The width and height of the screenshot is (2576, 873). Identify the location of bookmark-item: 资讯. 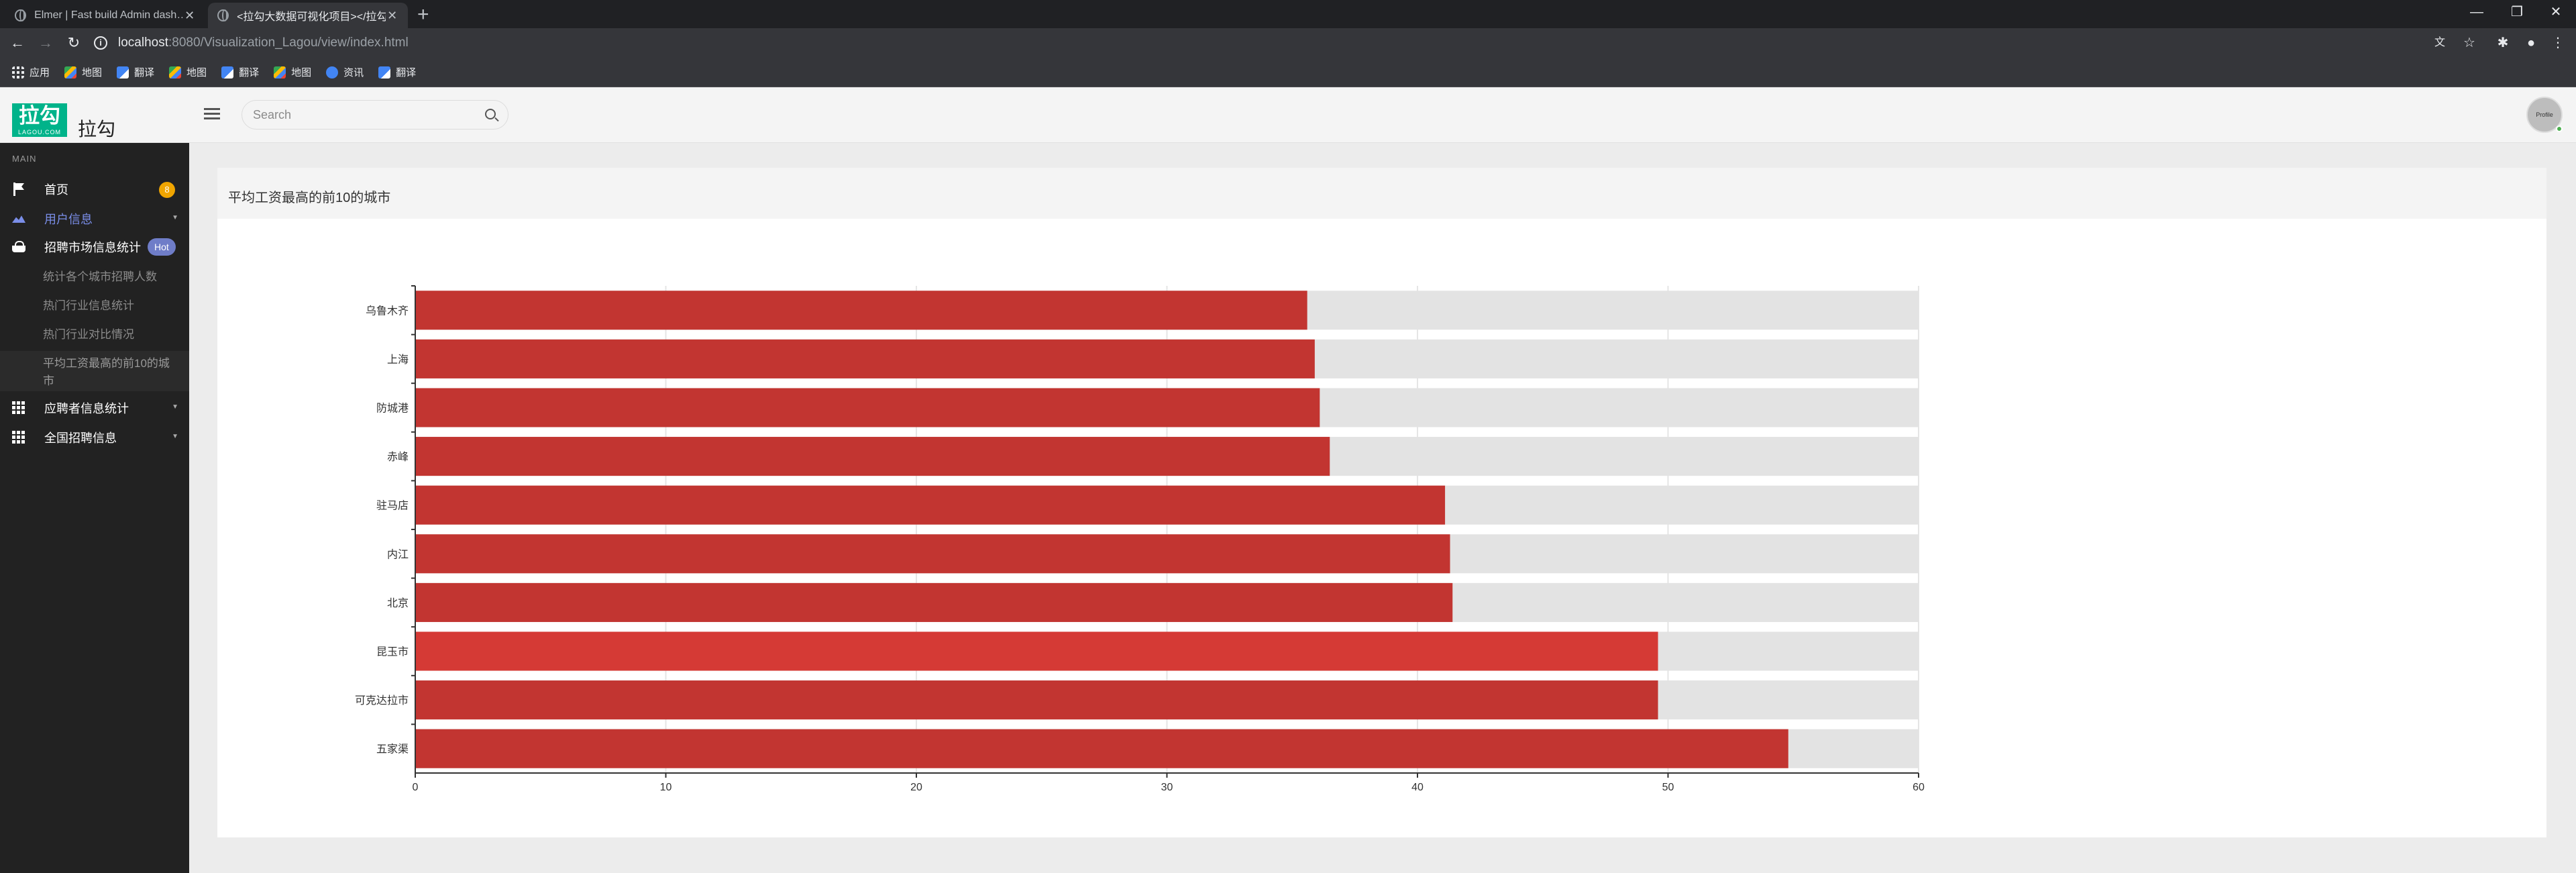
(345, 72).